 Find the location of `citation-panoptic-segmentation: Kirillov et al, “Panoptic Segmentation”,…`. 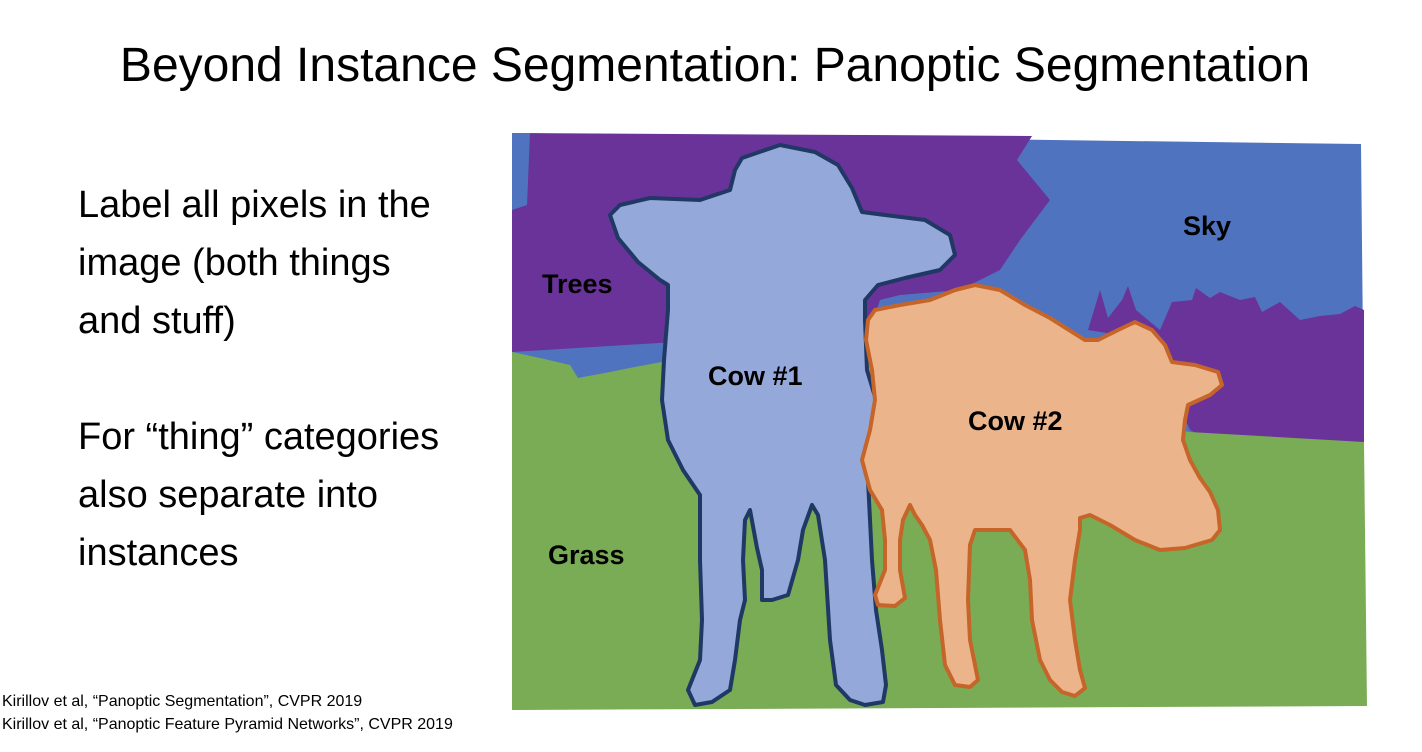

citation-panoptic-segmentation: Kirillov et al, “Panoptic Segmentation”,… is located at coordinates (182, 701).